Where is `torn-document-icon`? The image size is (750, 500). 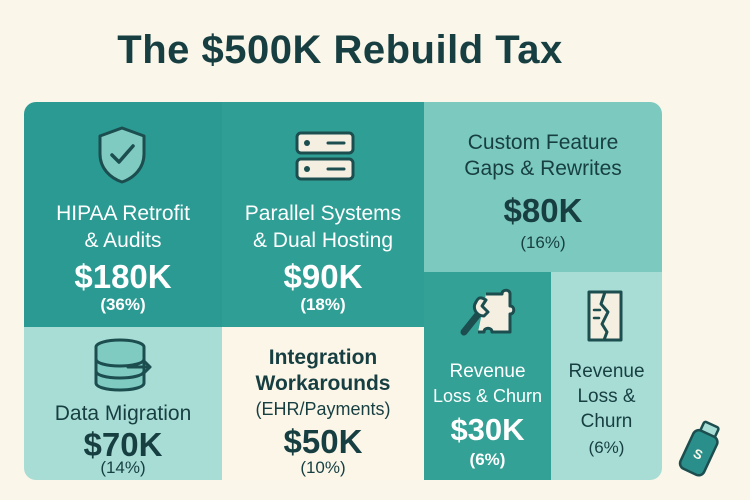 torn-document-icon is located at coordinates (605, 316).